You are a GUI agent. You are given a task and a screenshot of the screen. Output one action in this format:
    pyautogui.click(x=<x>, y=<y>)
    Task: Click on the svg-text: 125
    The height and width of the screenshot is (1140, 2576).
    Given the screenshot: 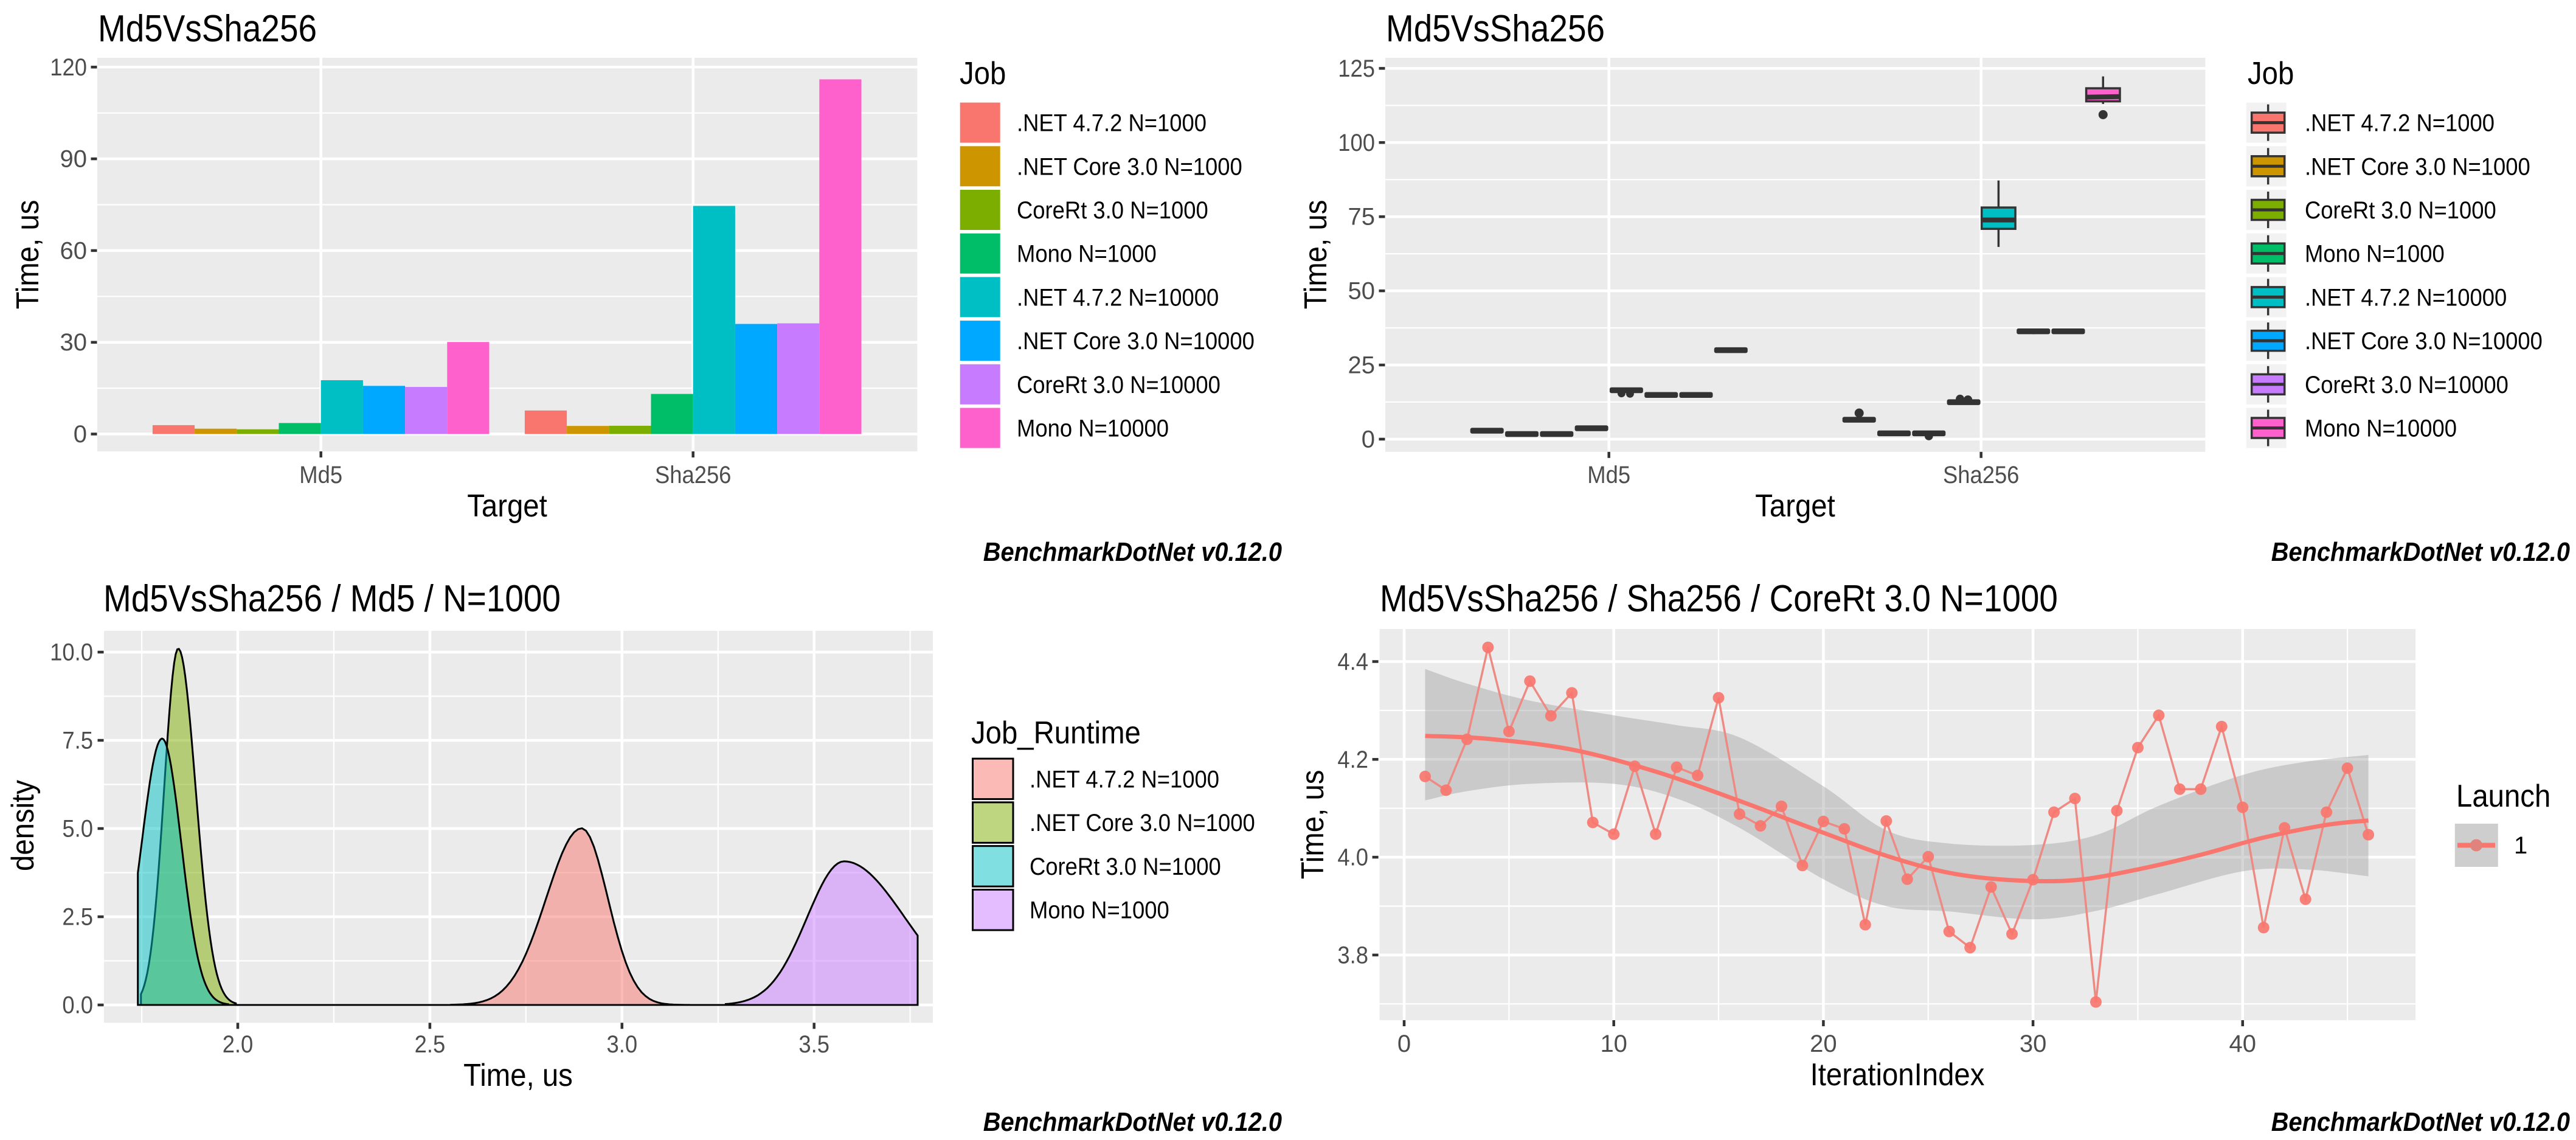 What is the action you would take?
    pyautogui.click(x=1356, y=68)
    